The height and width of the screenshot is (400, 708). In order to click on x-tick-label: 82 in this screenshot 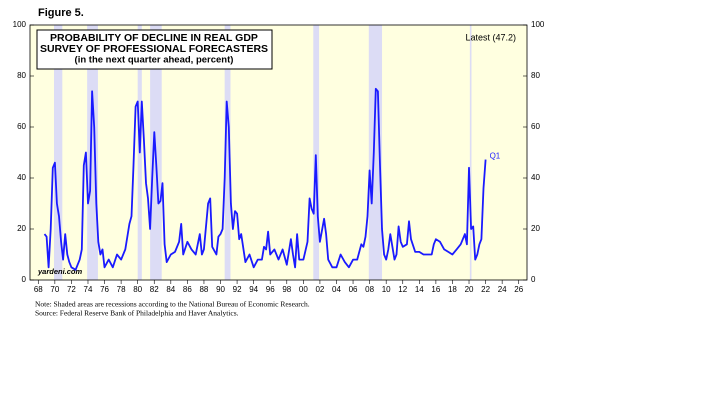, I will do `click(154, 289)`.